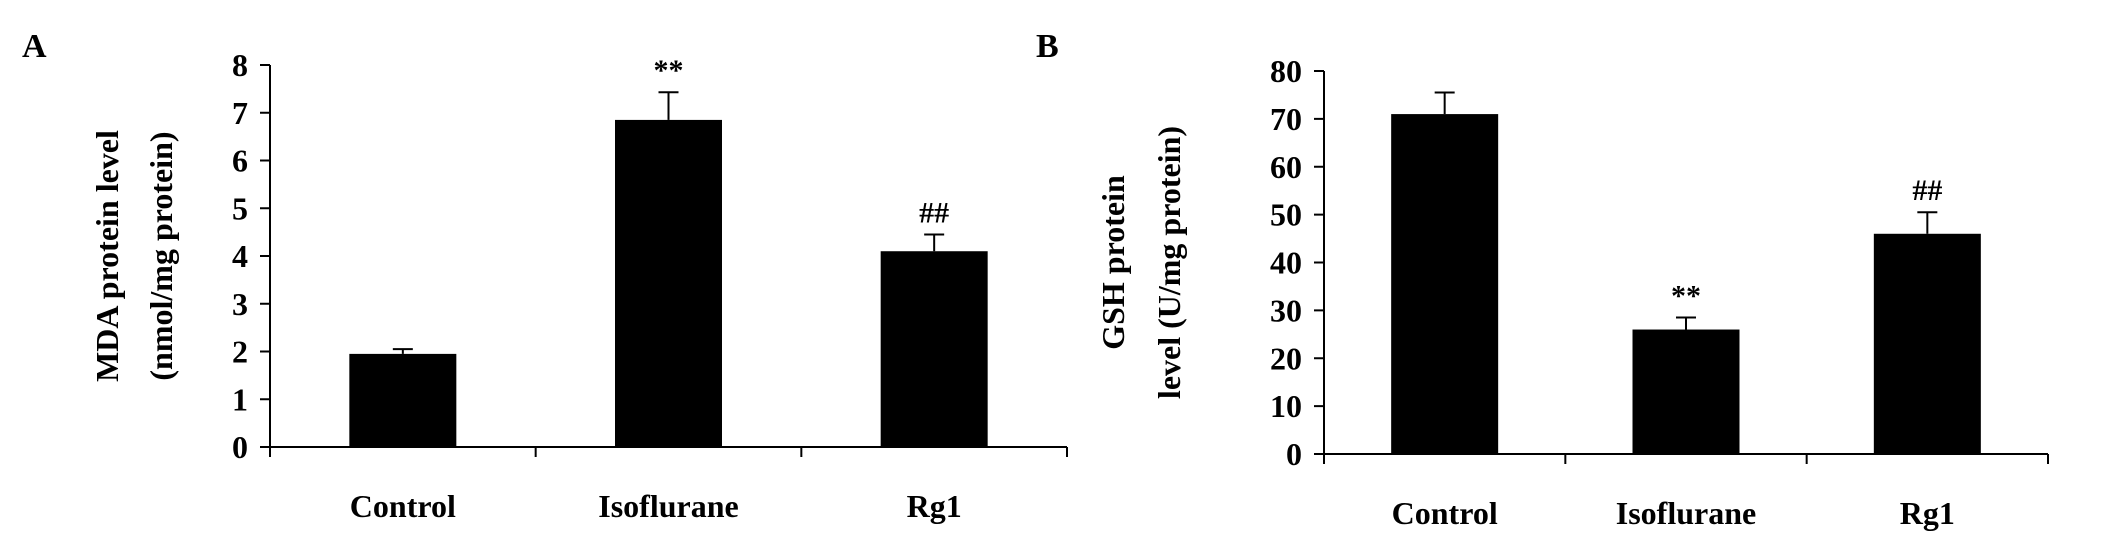  What do you see at coordinates (240, 399) in the screenshot?
I see `y-tick-label: 1` at bounding box center [240, 399].